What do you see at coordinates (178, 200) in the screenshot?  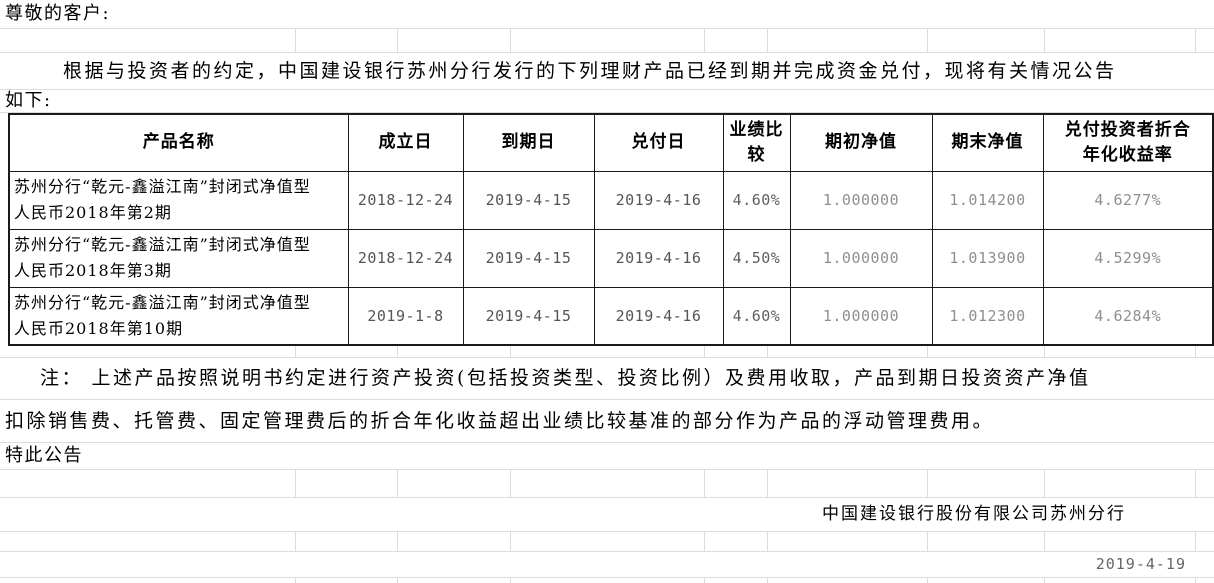 I see `product-name-cell: 苏州分行“乾元-鑫溢江南”封闭式净值型人民币2018年第2期` at bounding box center [178, 200].